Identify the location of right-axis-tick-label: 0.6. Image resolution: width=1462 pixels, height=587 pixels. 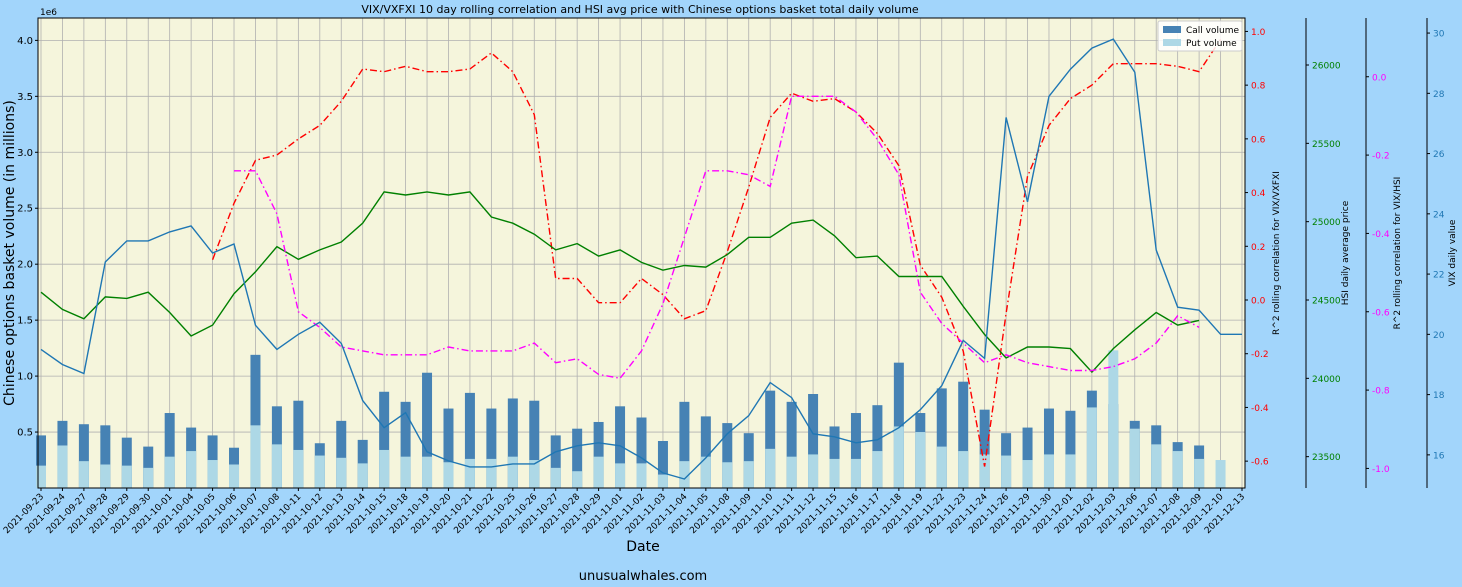
(1258, 140).